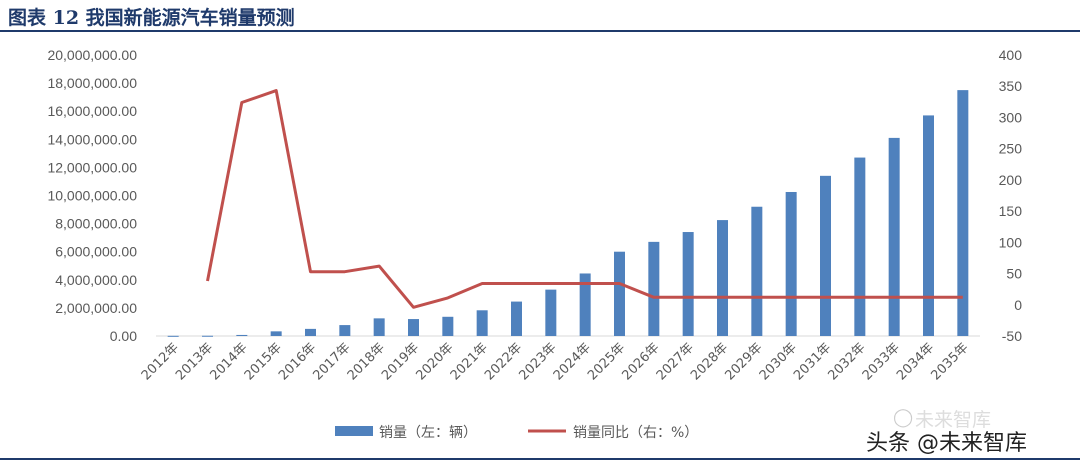 The image size is (1080, 466). I want to click on x-tick-label: 2029年, so click(743, 361).